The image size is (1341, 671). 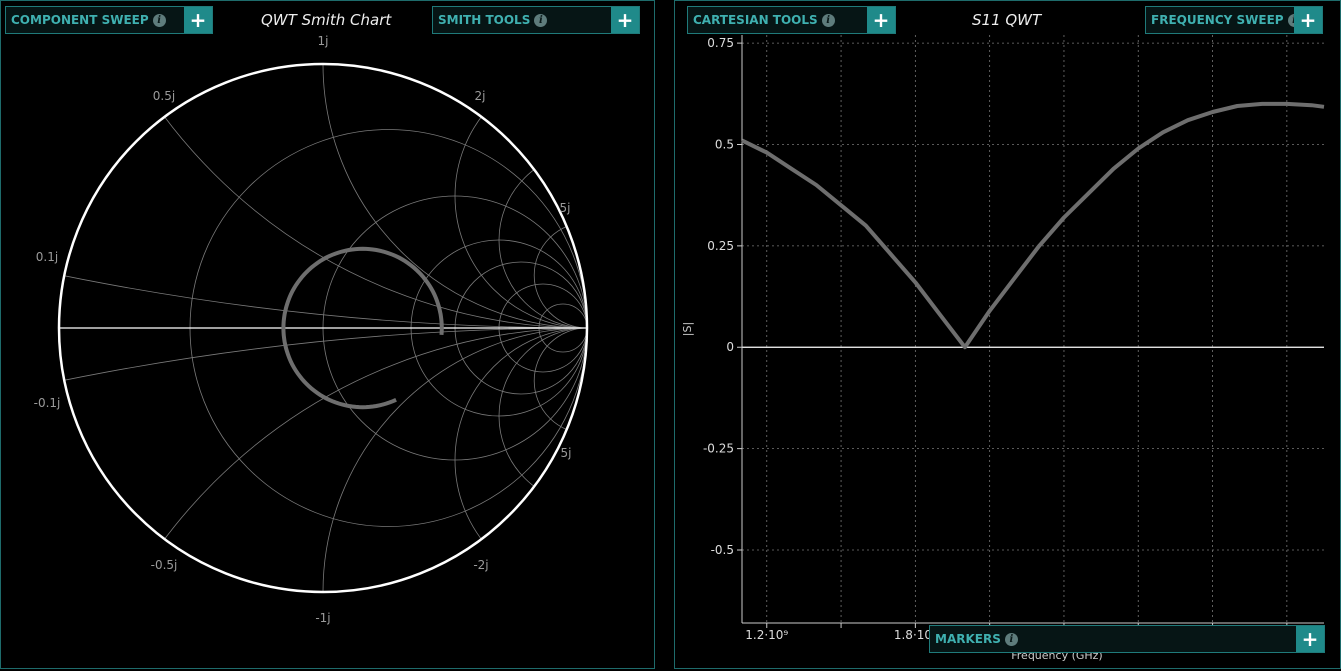 What do you see at coordinates (1127, 639) in the screenshot?
I see `markers-button: MARKERS i +` at bounding box center [1127, 639].